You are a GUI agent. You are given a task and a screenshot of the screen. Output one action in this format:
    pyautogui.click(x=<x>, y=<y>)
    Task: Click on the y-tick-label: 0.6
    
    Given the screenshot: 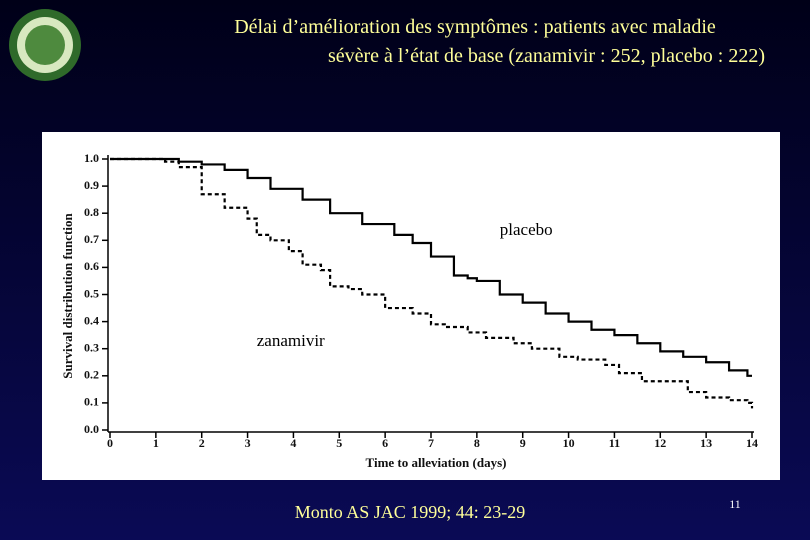 What is the action you would take?
    pyautogui.click(x=91, y=266)
    